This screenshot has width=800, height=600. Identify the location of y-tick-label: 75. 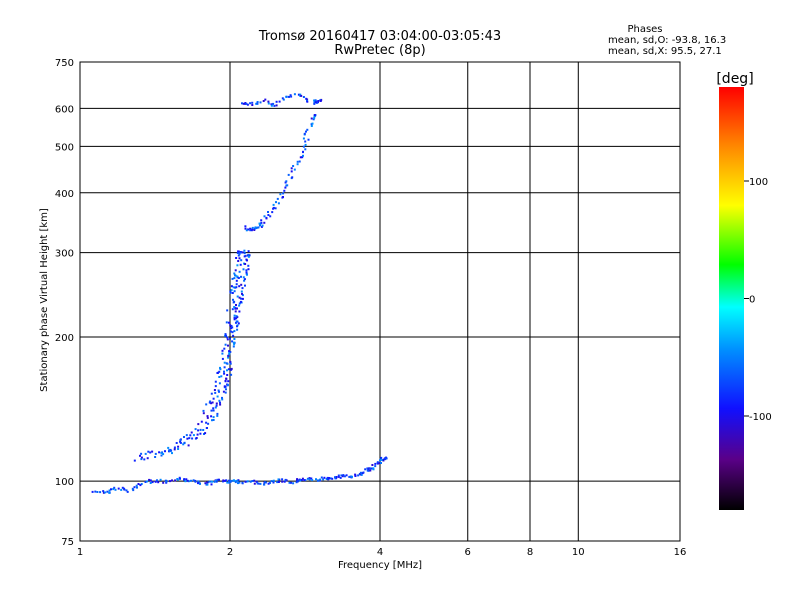
(67, 542).